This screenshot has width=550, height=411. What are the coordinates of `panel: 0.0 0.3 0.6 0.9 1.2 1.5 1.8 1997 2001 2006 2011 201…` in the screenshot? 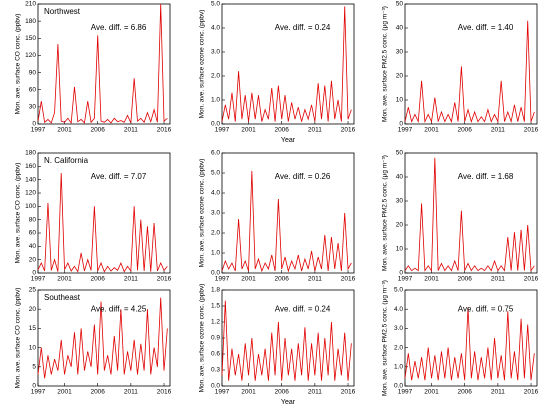 It's located at (277, 345).